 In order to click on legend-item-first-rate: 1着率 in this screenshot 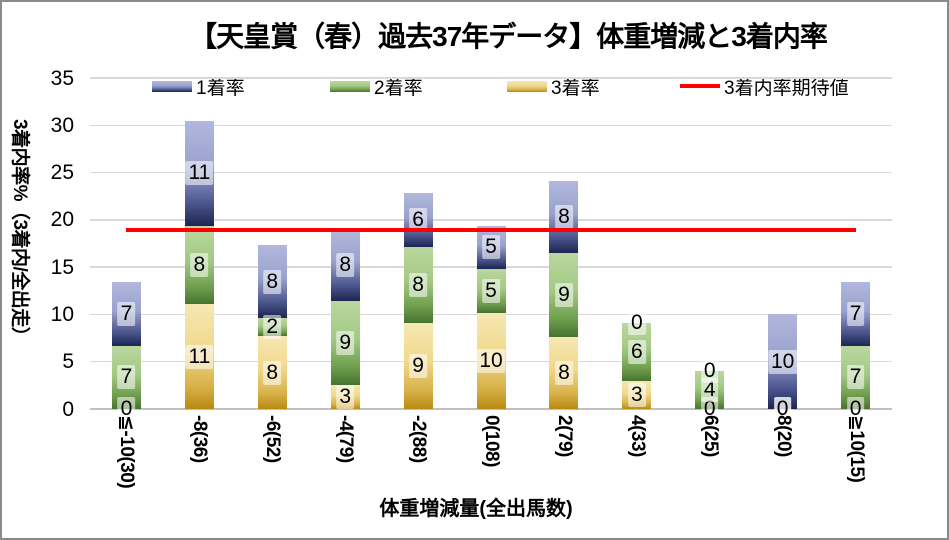, I will do `click(198, 86)`.